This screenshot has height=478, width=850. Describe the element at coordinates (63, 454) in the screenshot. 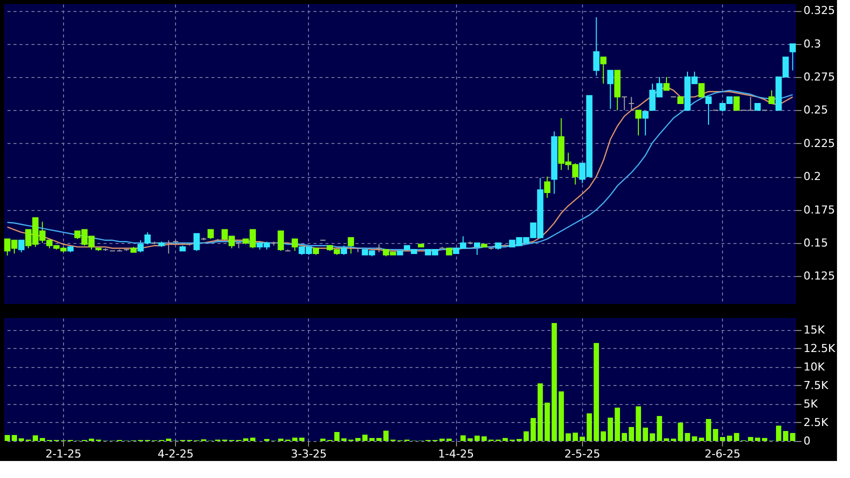

I see `x-tick-label: 2-1-25` at that location.